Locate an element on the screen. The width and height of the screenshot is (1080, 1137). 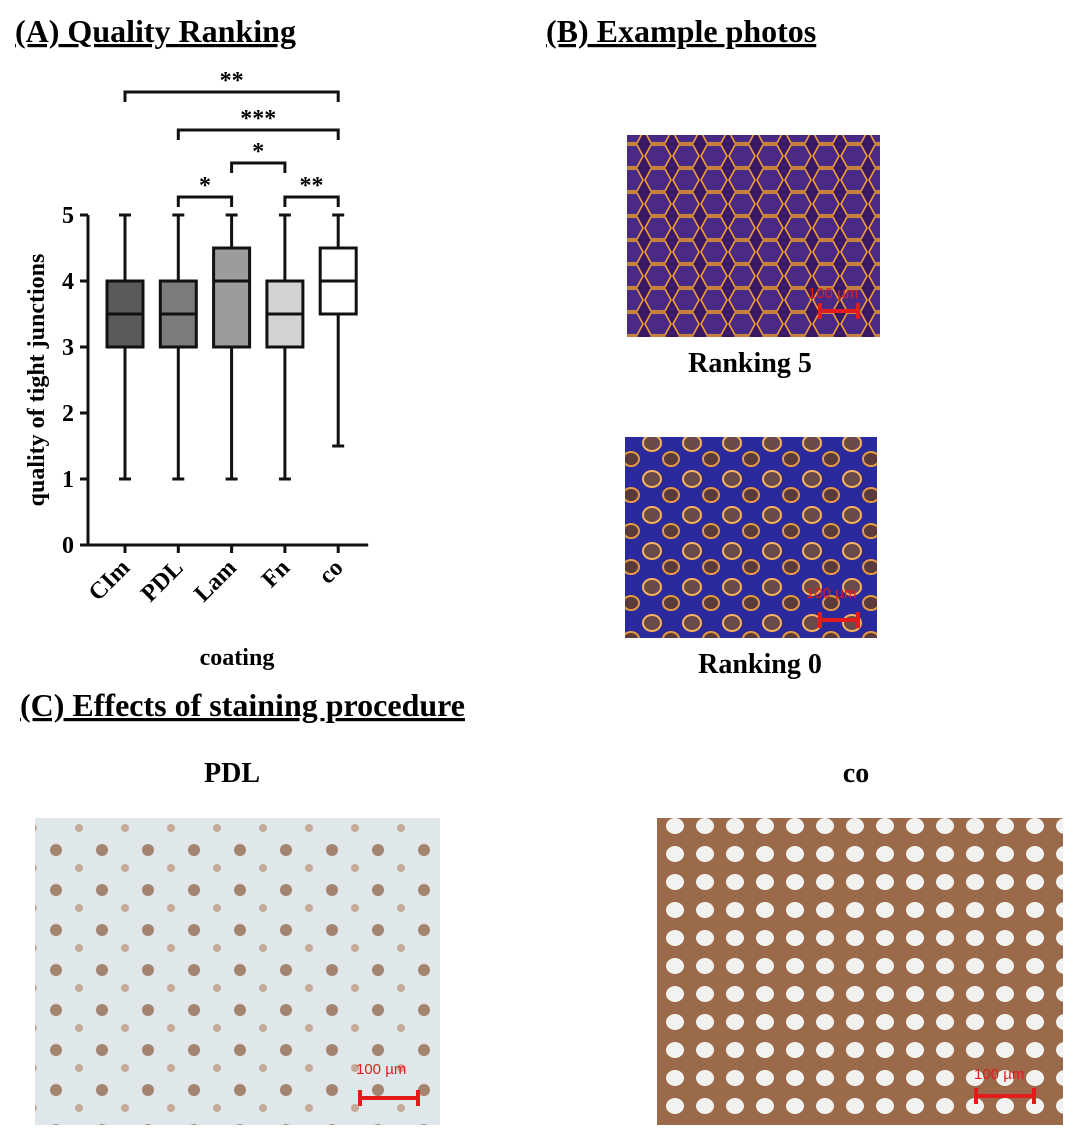
y-tick-label: 0 is located at coordinates (68, 546).